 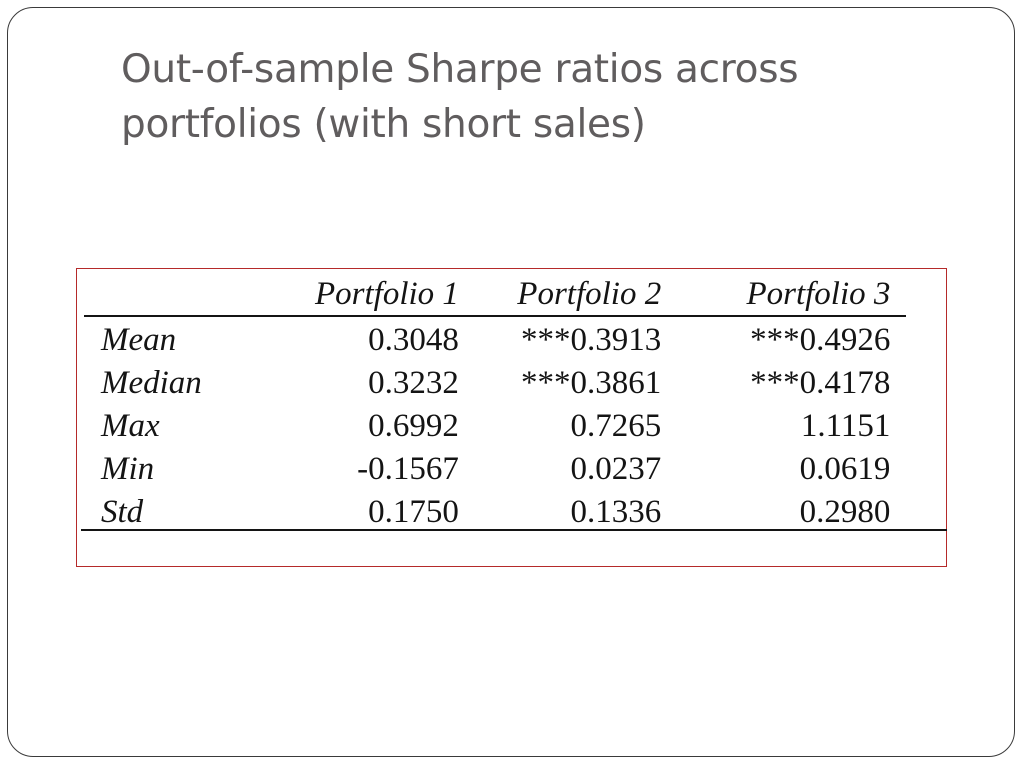 I want to click on row-label-max: Max, so click(x=130, y=426).